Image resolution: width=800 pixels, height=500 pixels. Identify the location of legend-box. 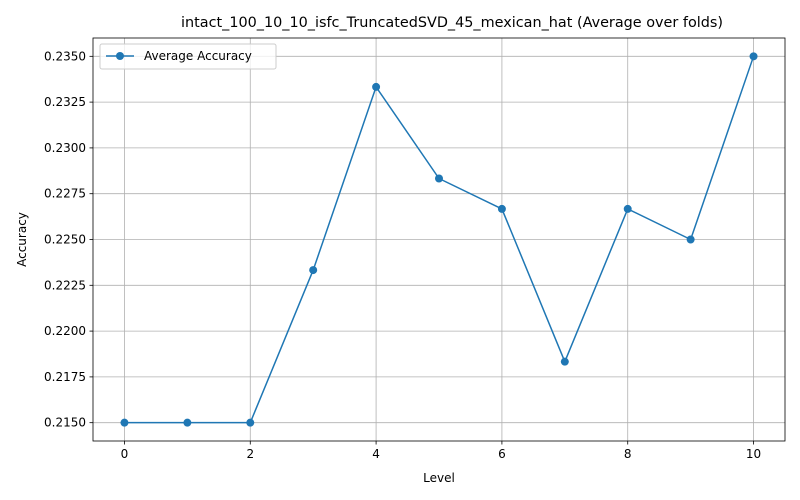
(188, 56).